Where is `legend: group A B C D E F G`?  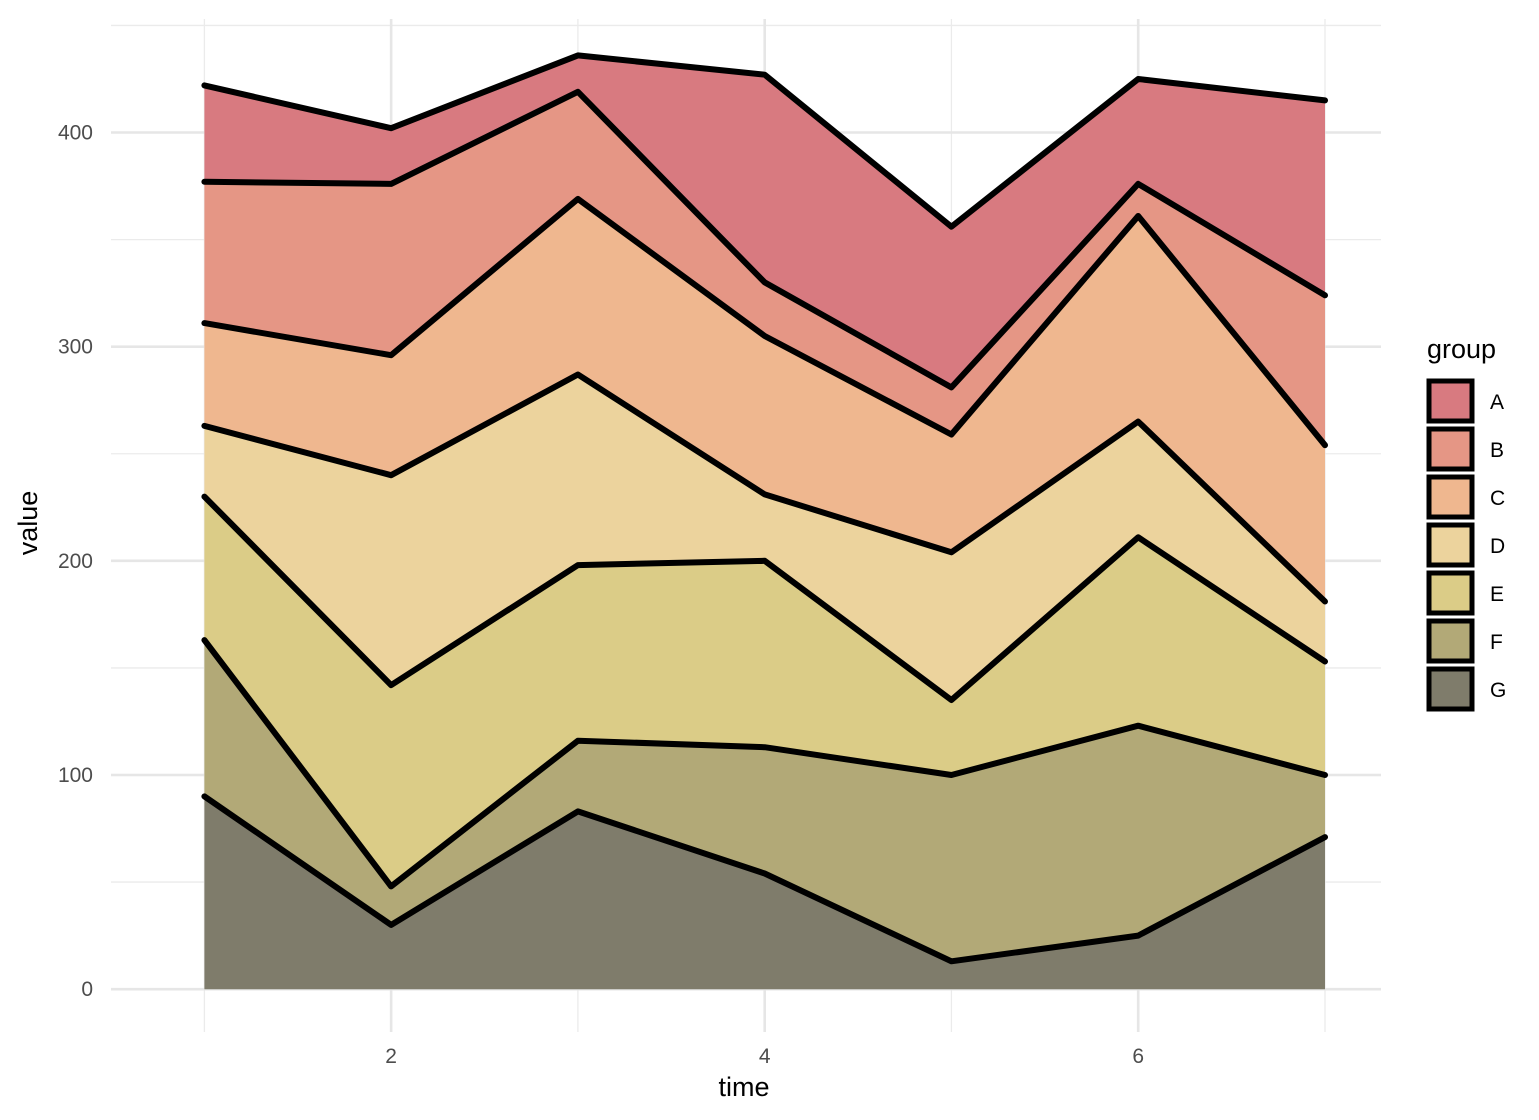 legend: group A B C D E F G is located at coordinates (1466, 523).